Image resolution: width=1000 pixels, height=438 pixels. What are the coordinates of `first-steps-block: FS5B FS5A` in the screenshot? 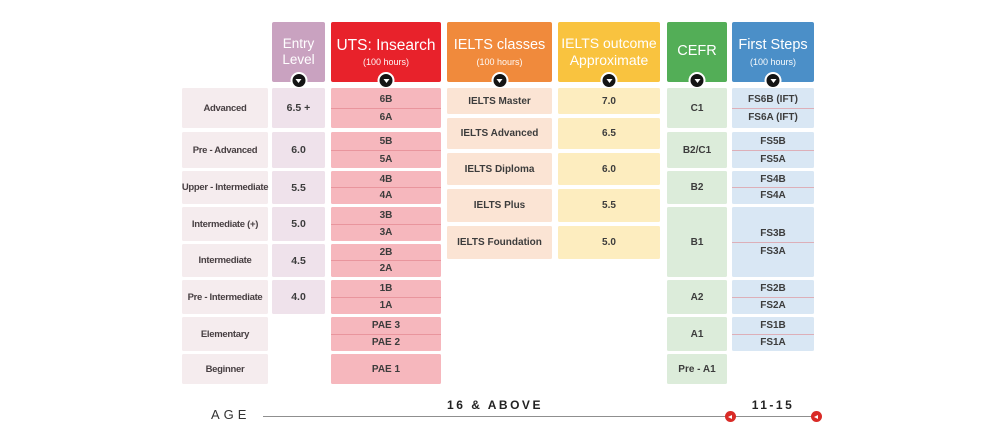 It's located at (773, 150).